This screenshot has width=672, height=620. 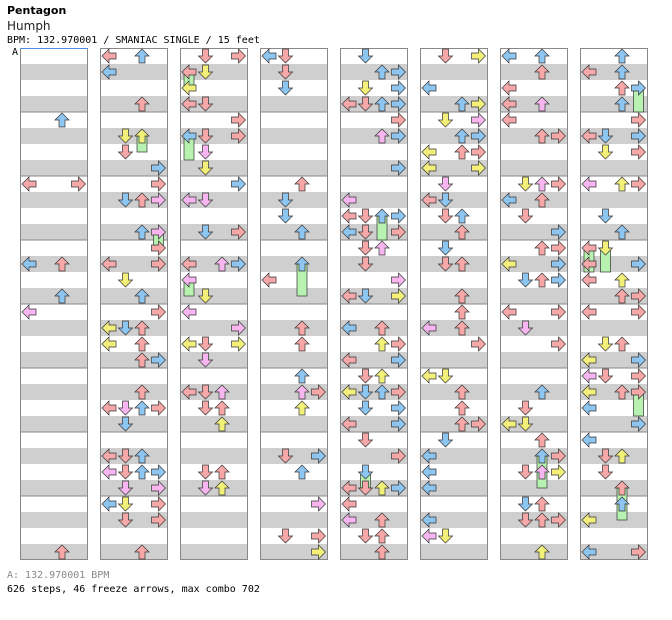 What do you see at coordinates (54, 48) in the screenshot?
I see `section-start-marker` at bounding box center [54, 48].